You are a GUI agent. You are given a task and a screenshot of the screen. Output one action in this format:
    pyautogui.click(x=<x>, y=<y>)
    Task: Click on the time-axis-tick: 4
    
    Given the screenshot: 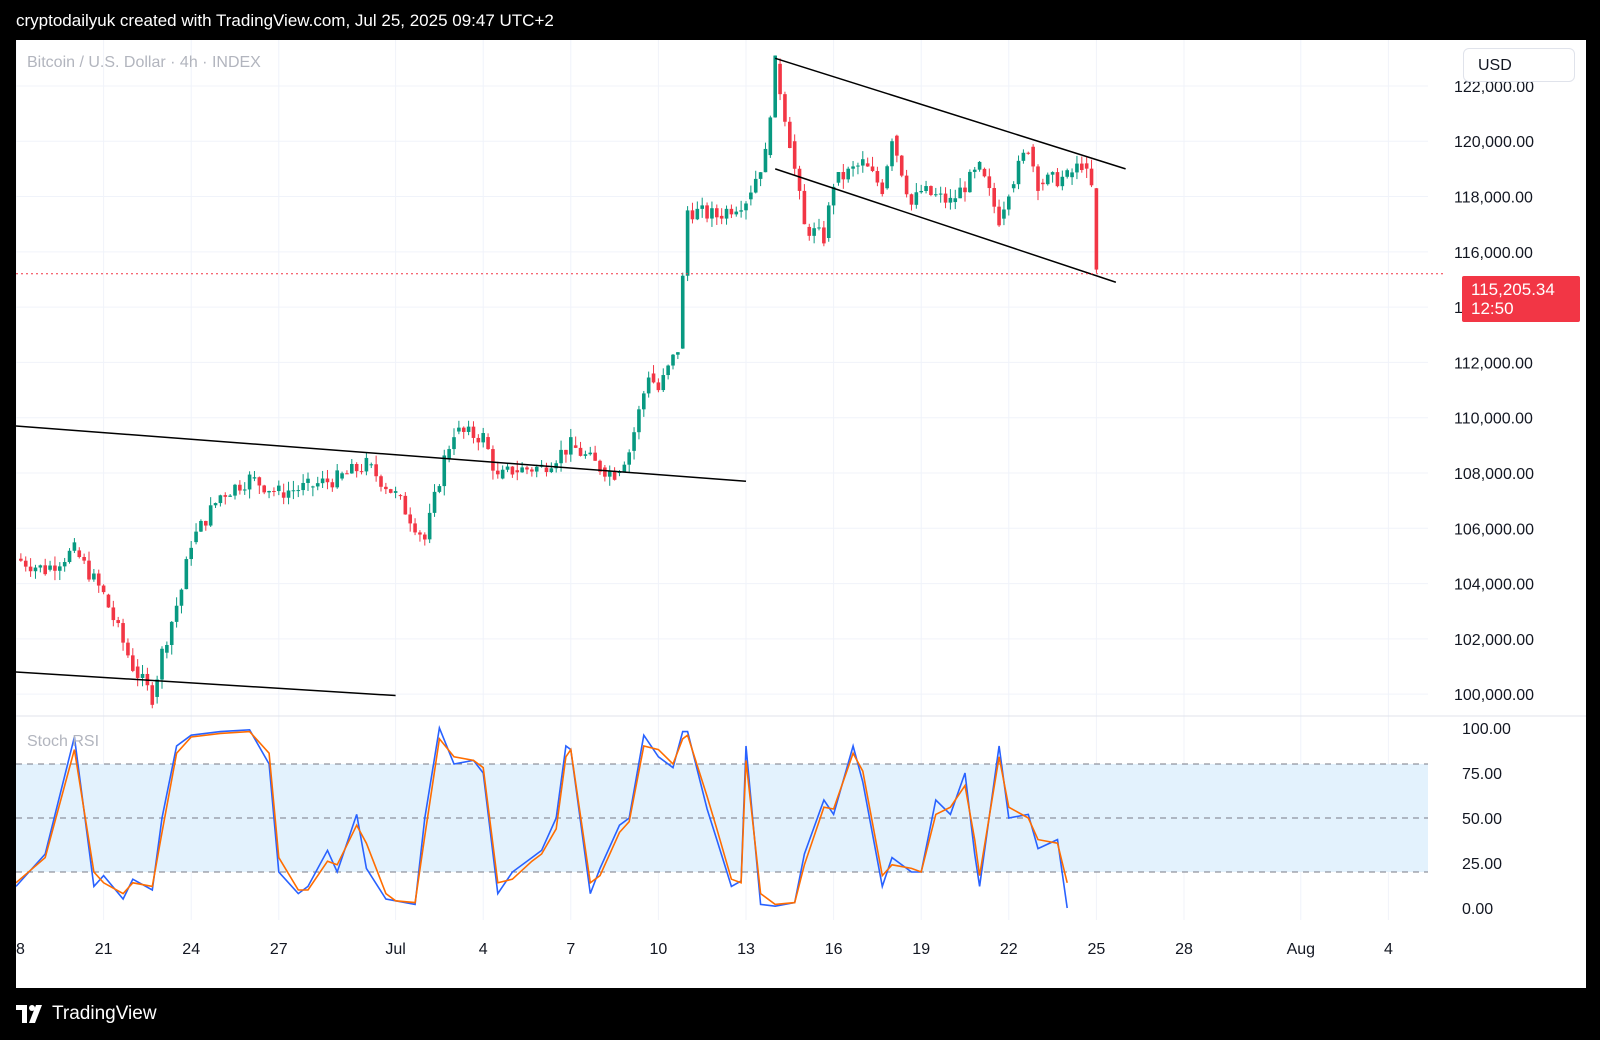 What is the action you would take?
    pyautogui.click(x=483, y=949)
    